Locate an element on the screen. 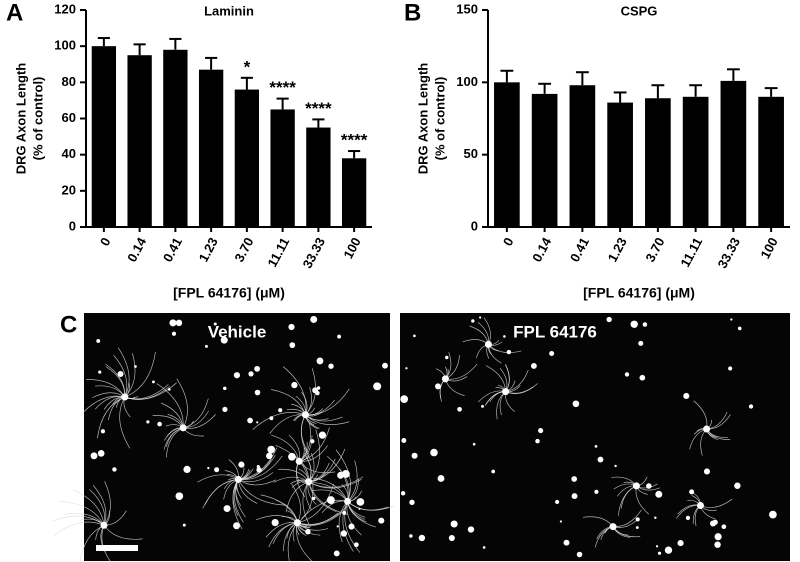 The height and width of the screenshot is (562, 800). x-tick-label: 100 is located at coordinates (351, 248).